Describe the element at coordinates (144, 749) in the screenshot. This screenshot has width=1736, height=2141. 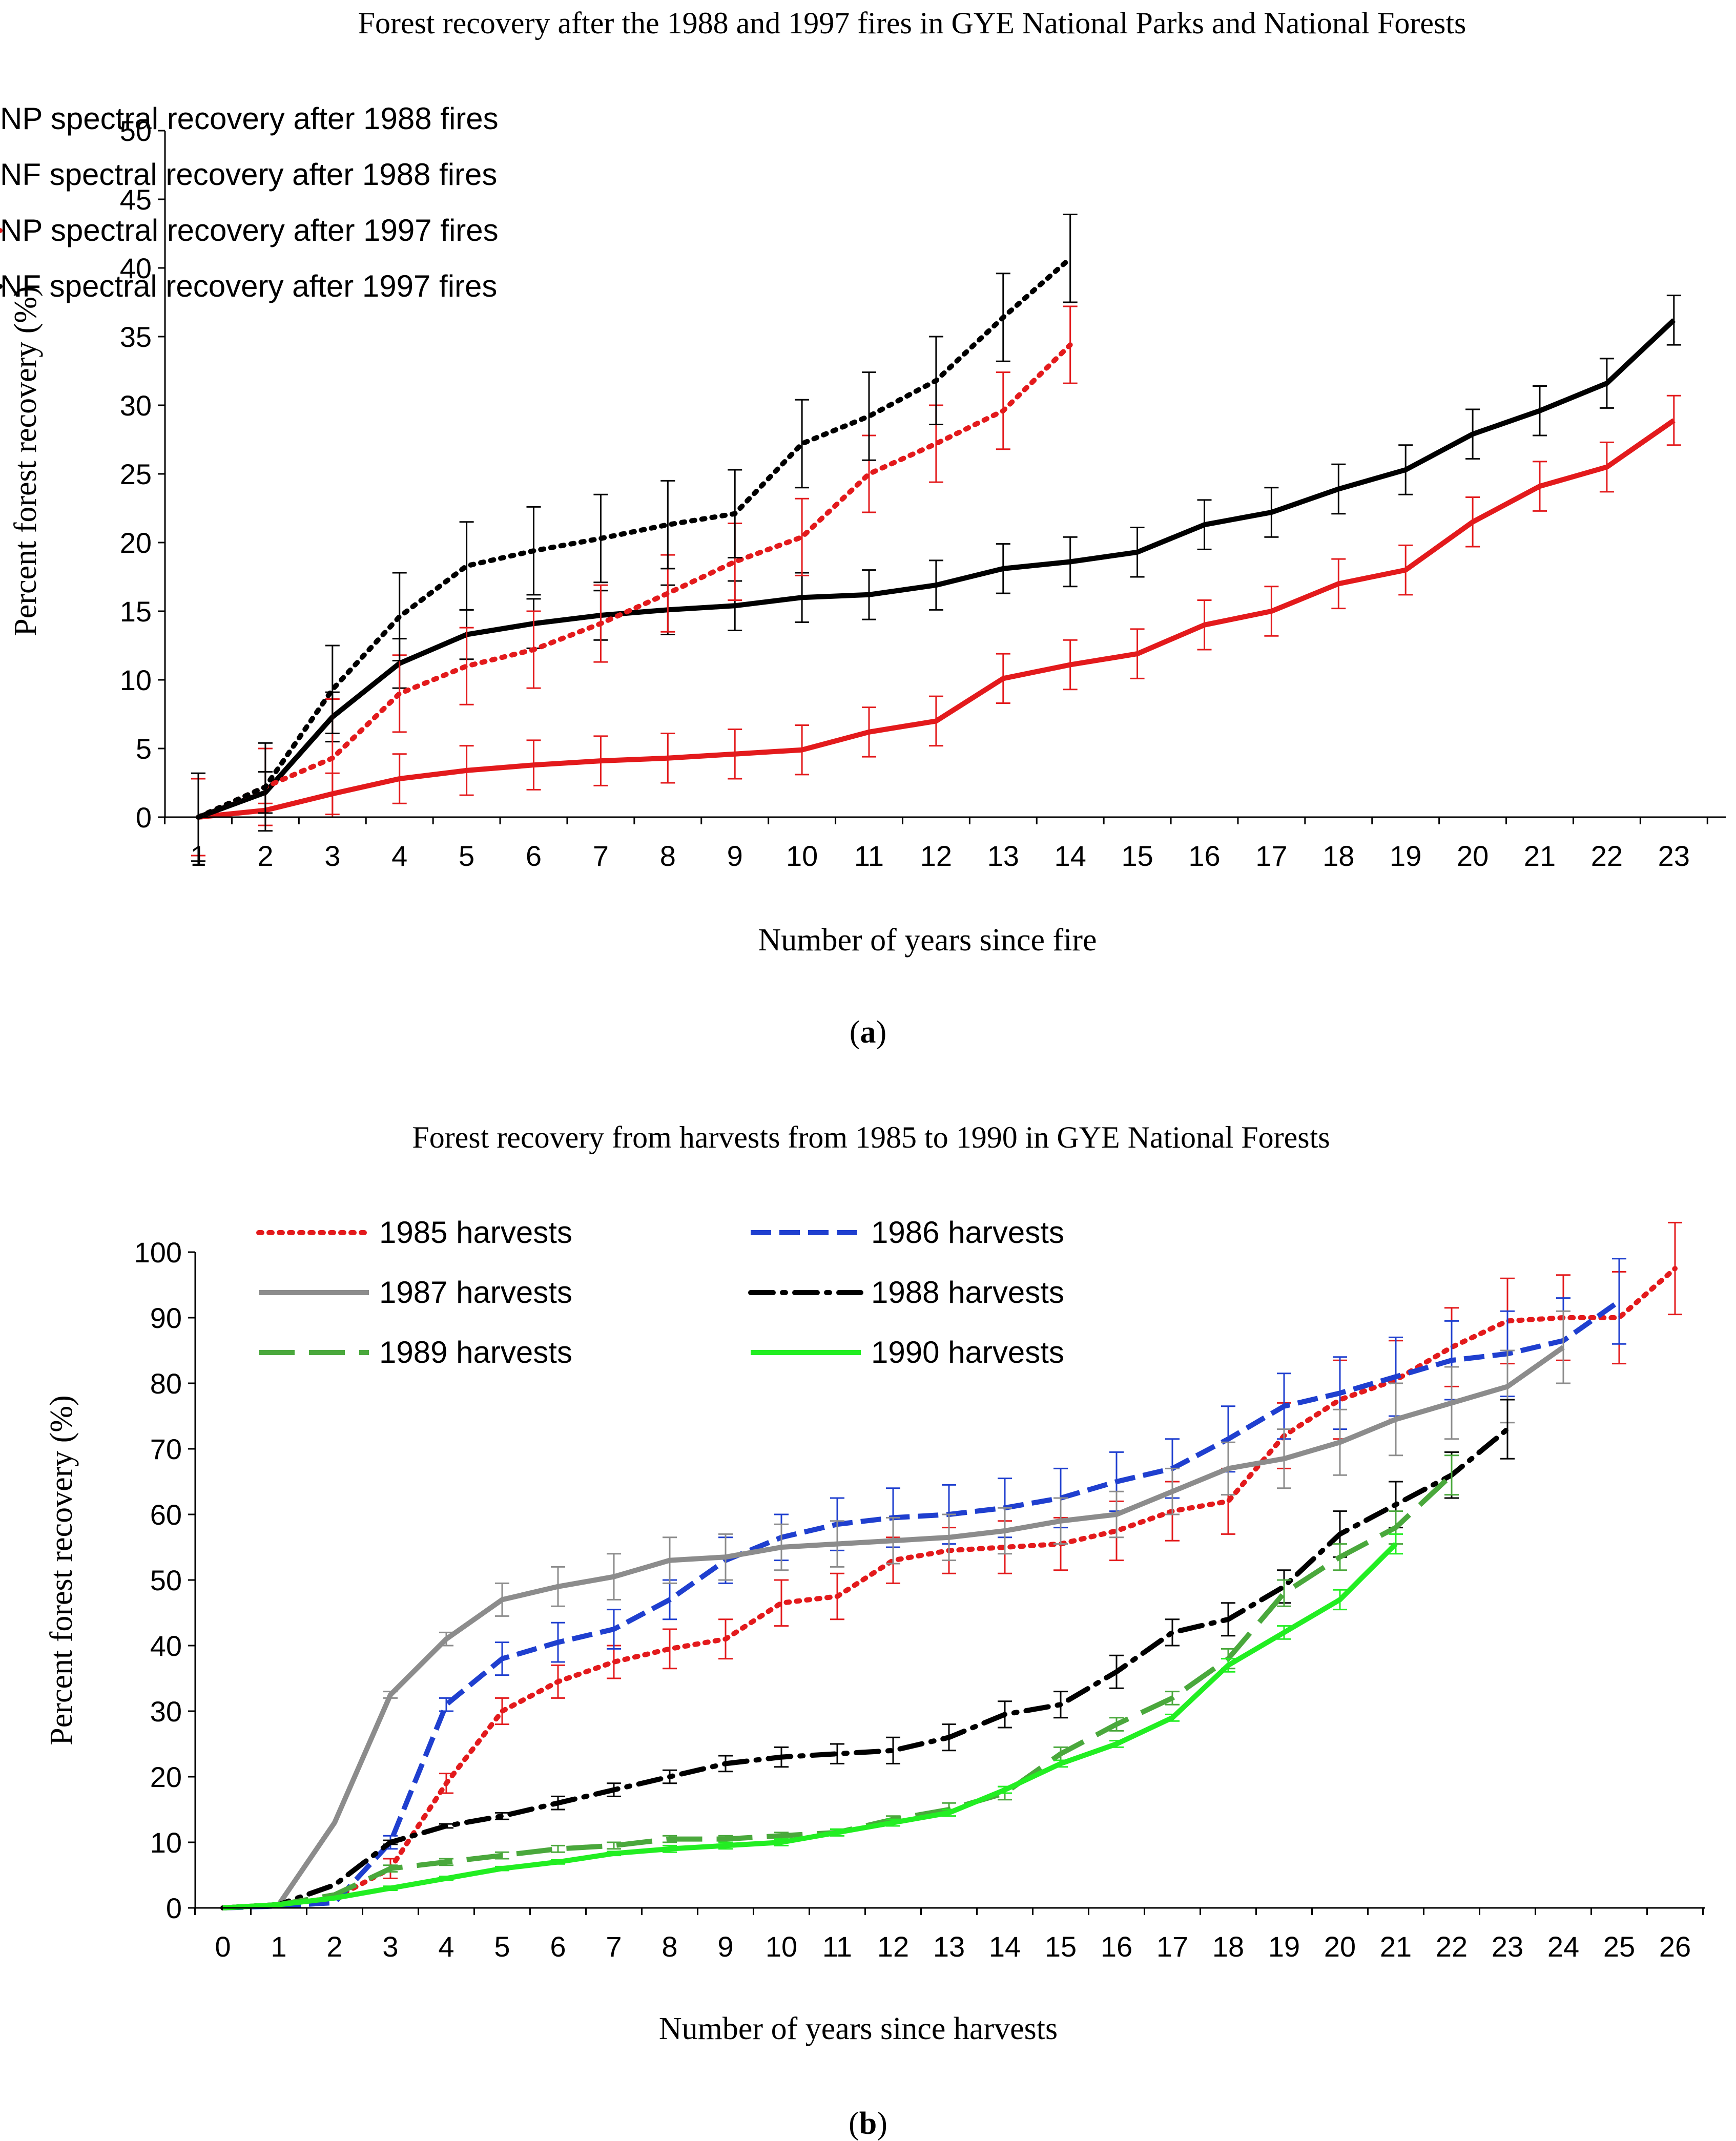
I see `y-tick-label: 5` at that location.